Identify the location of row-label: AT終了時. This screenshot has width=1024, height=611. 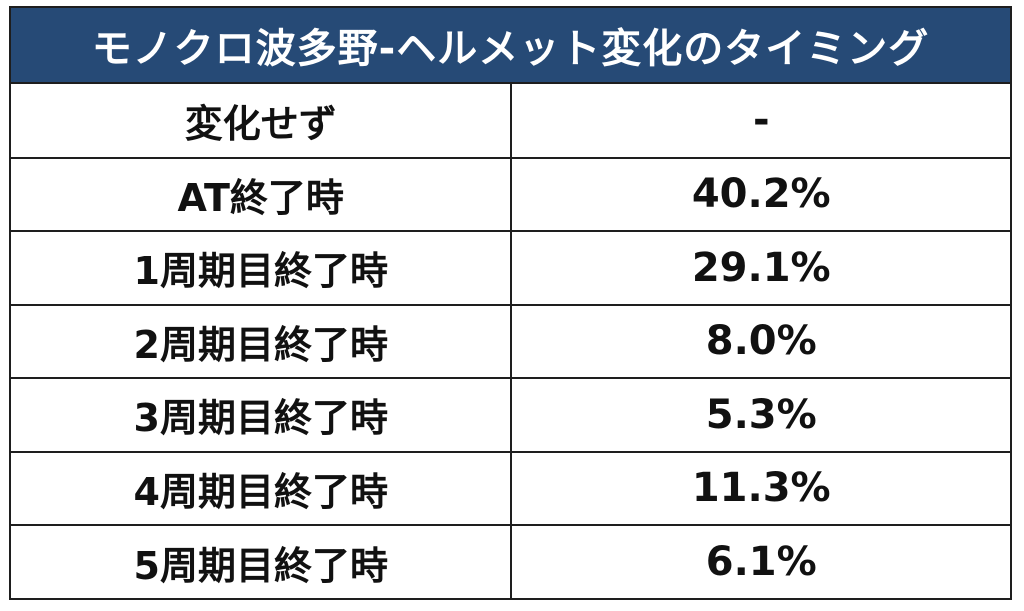
(262, 193).